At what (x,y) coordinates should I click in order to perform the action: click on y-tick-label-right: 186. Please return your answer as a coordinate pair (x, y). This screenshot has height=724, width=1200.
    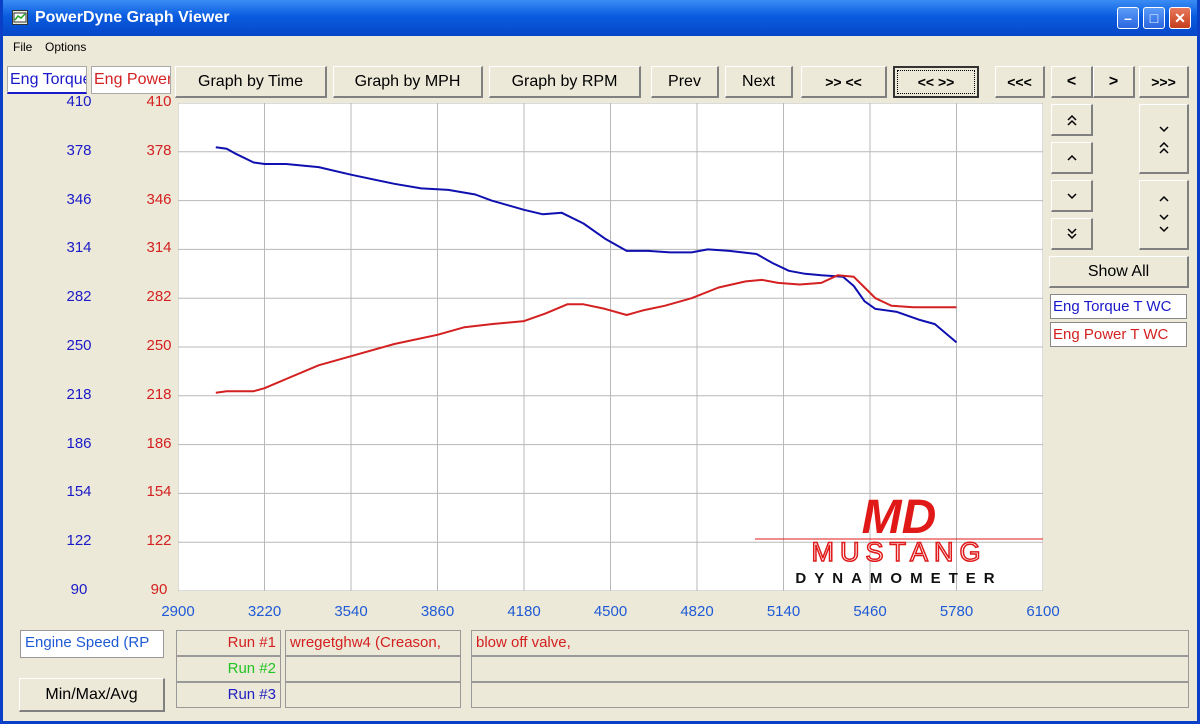
    Looking at the image, I should click on (159, 443).